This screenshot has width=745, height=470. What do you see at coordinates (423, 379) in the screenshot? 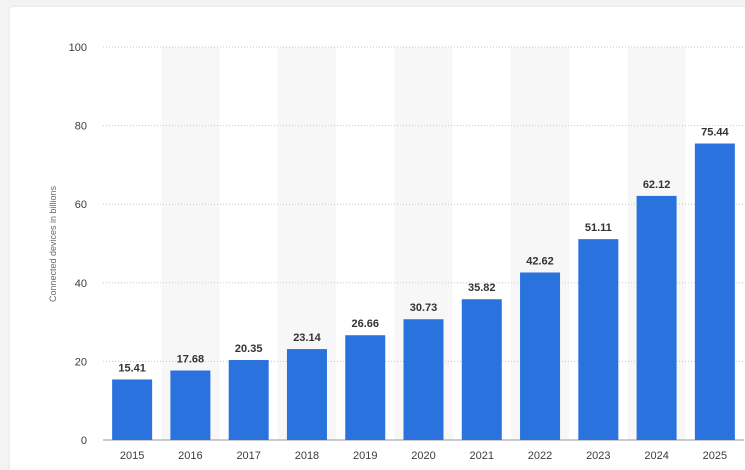
I see `bar-2020` at bounding box center [423, 379].